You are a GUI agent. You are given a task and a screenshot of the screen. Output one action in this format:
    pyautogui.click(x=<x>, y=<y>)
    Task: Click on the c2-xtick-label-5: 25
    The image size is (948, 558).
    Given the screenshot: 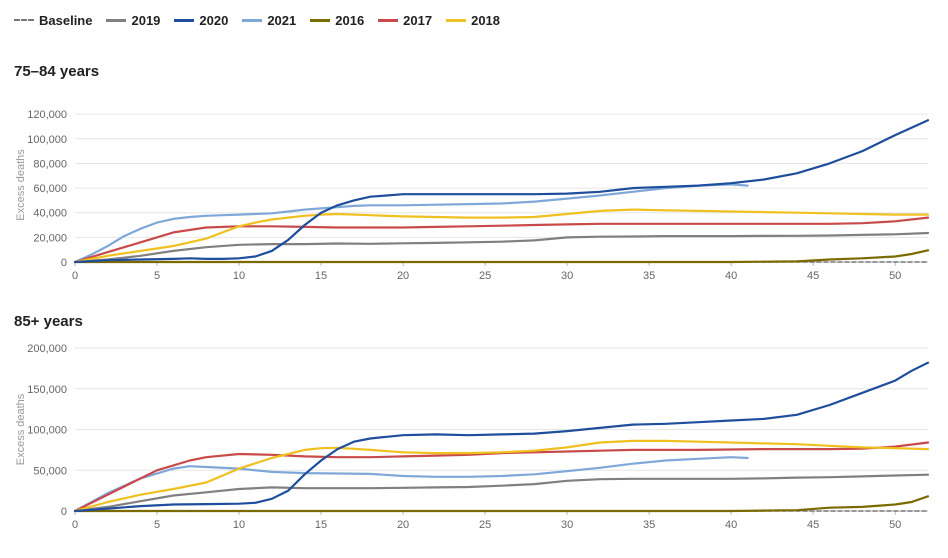 What is the action you would take?
    pyautogui.click(x=485, y=525)
    